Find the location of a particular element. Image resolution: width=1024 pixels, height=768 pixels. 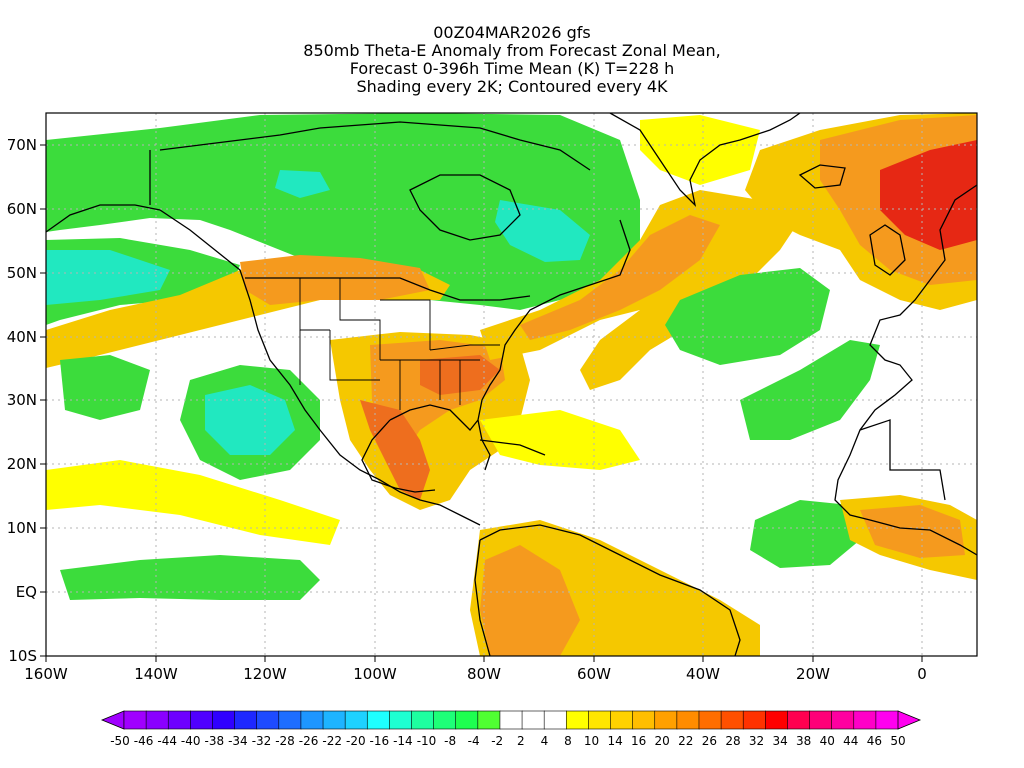

colorbar-tick-label: 14 is located at coordinates (614, 741).